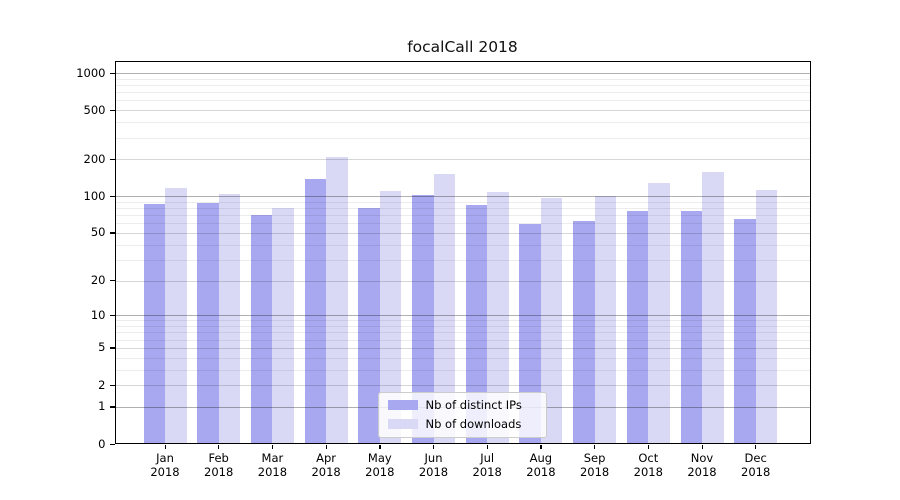 The image size is (900, 500). I want to click on y-tick-label-20: 20, so click(98, 280).